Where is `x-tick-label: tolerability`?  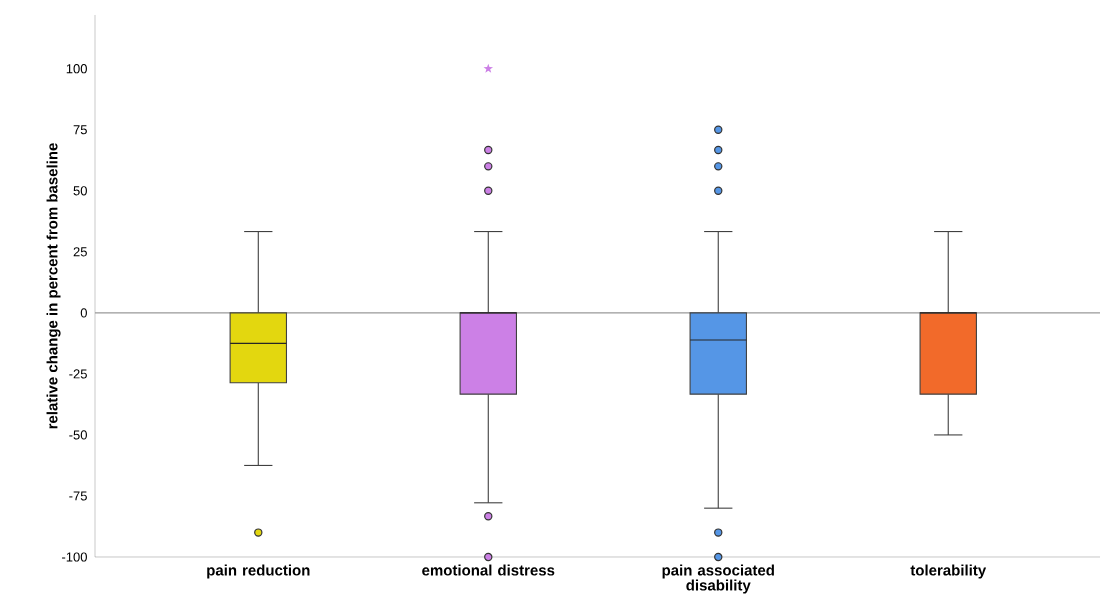 x-tick-label: tolerability is located at coordinates (948, 571).